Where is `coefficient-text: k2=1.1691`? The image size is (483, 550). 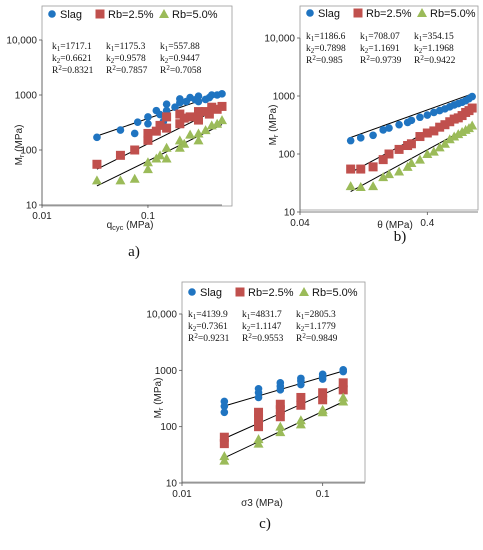
coefficient-text: k2=1.1691 is located at coordinates (380, 49).